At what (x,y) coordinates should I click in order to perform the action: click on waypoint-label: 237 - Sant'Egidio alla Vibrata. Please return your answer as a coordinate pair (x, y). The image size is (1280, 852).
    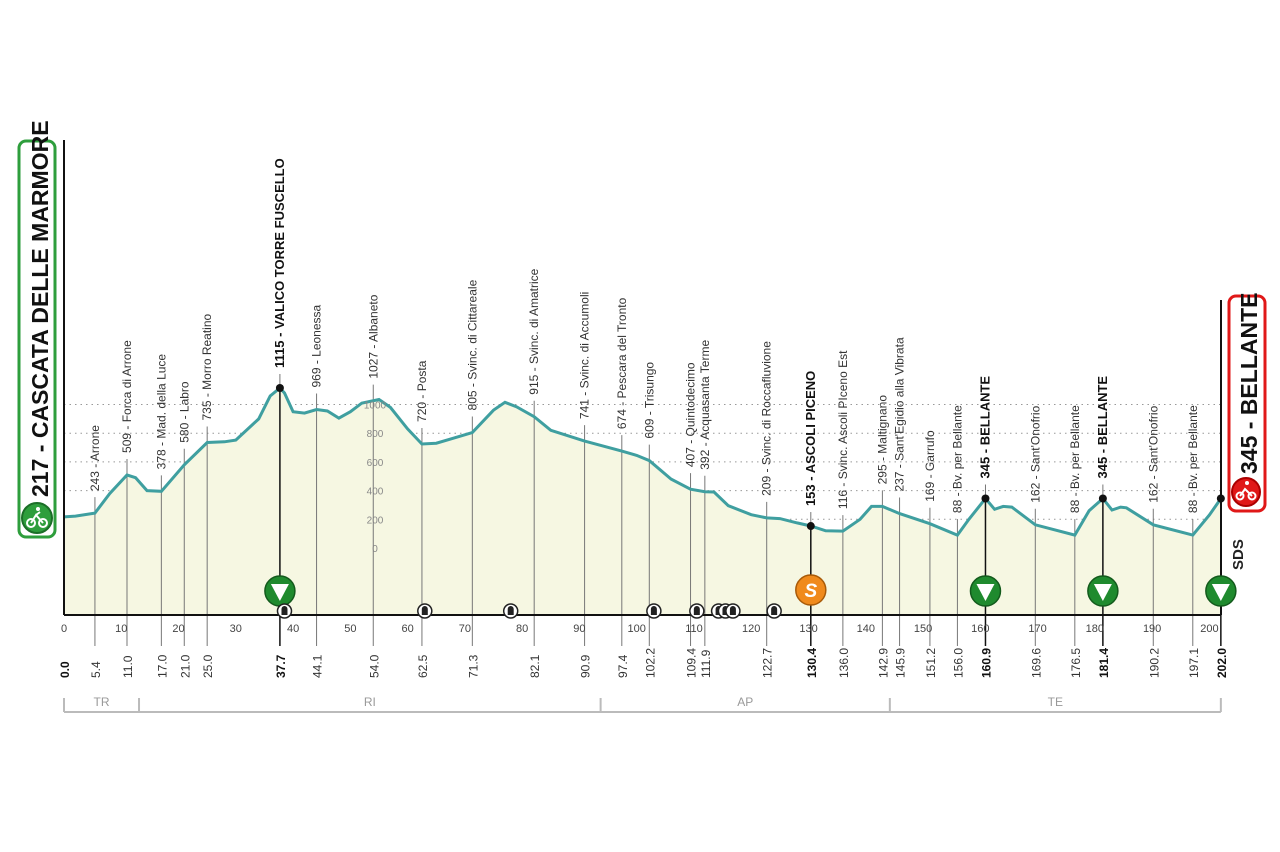
    Looking at the image, I should click on (900, 414).